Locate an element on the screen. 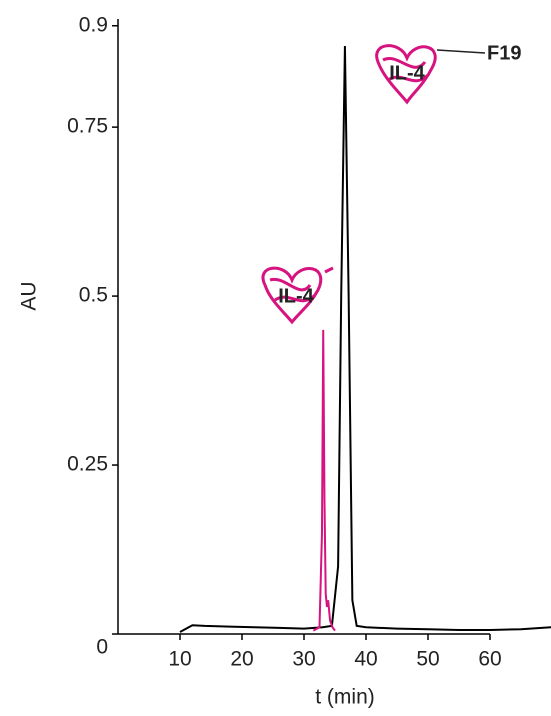 This screenshot has height=716, width=551. x-tick-label: 30 is located at coordinates (303, 659).